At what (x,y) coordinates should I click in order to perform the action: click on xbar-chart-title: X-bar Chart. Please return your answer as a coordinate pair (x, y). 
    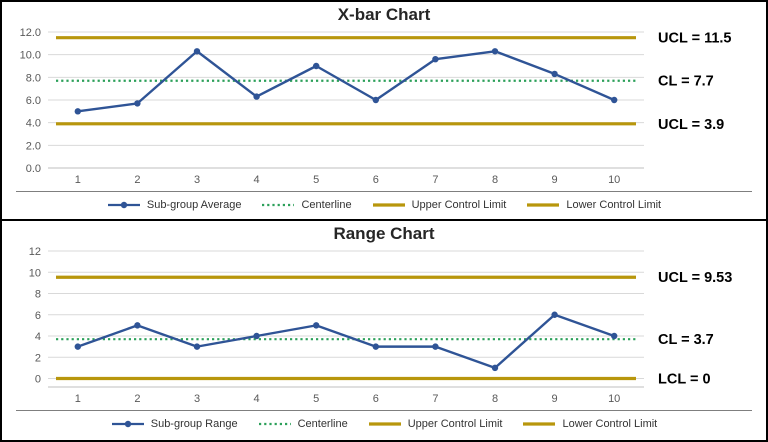
    Looking at the image, I should click on (384, 14).